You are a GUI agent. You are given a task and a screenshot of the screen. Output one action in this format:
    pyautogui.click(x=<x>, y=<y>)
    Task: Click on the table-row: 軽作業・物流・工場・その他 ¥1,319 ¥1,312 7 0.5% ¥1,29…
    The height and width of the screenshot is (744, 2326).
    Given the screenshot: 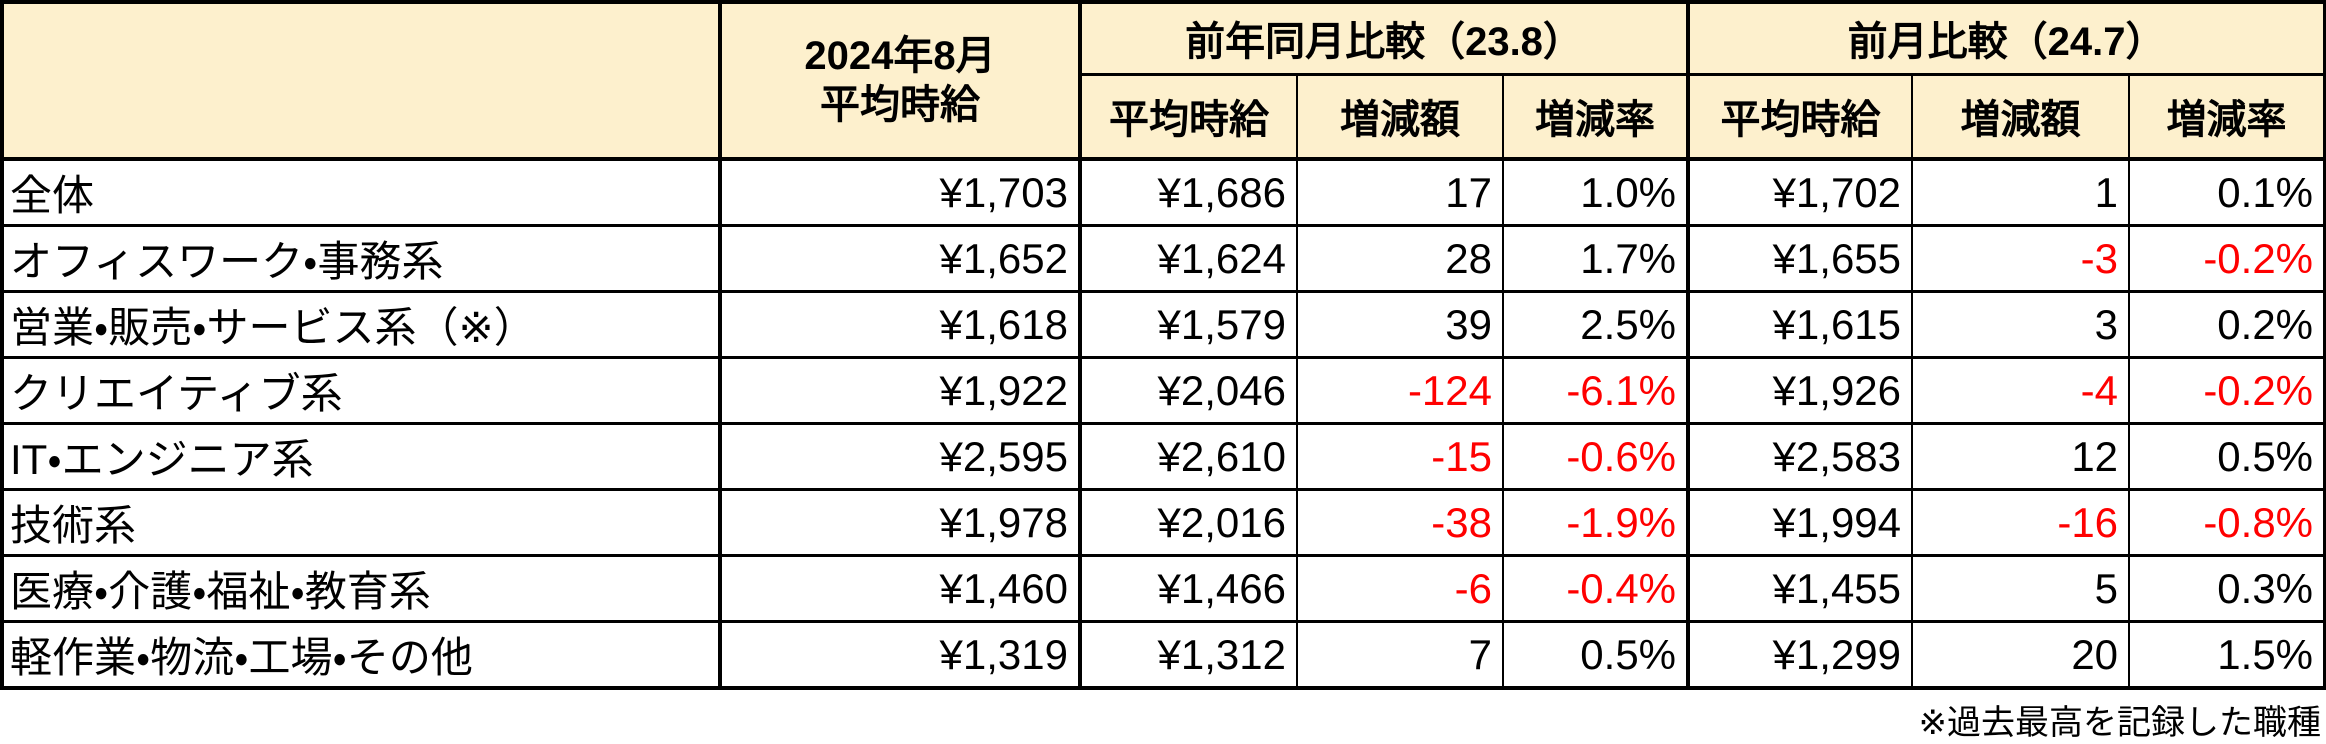 What is the action you would take?
    pyautogui.click(x=1163, y=655)
    